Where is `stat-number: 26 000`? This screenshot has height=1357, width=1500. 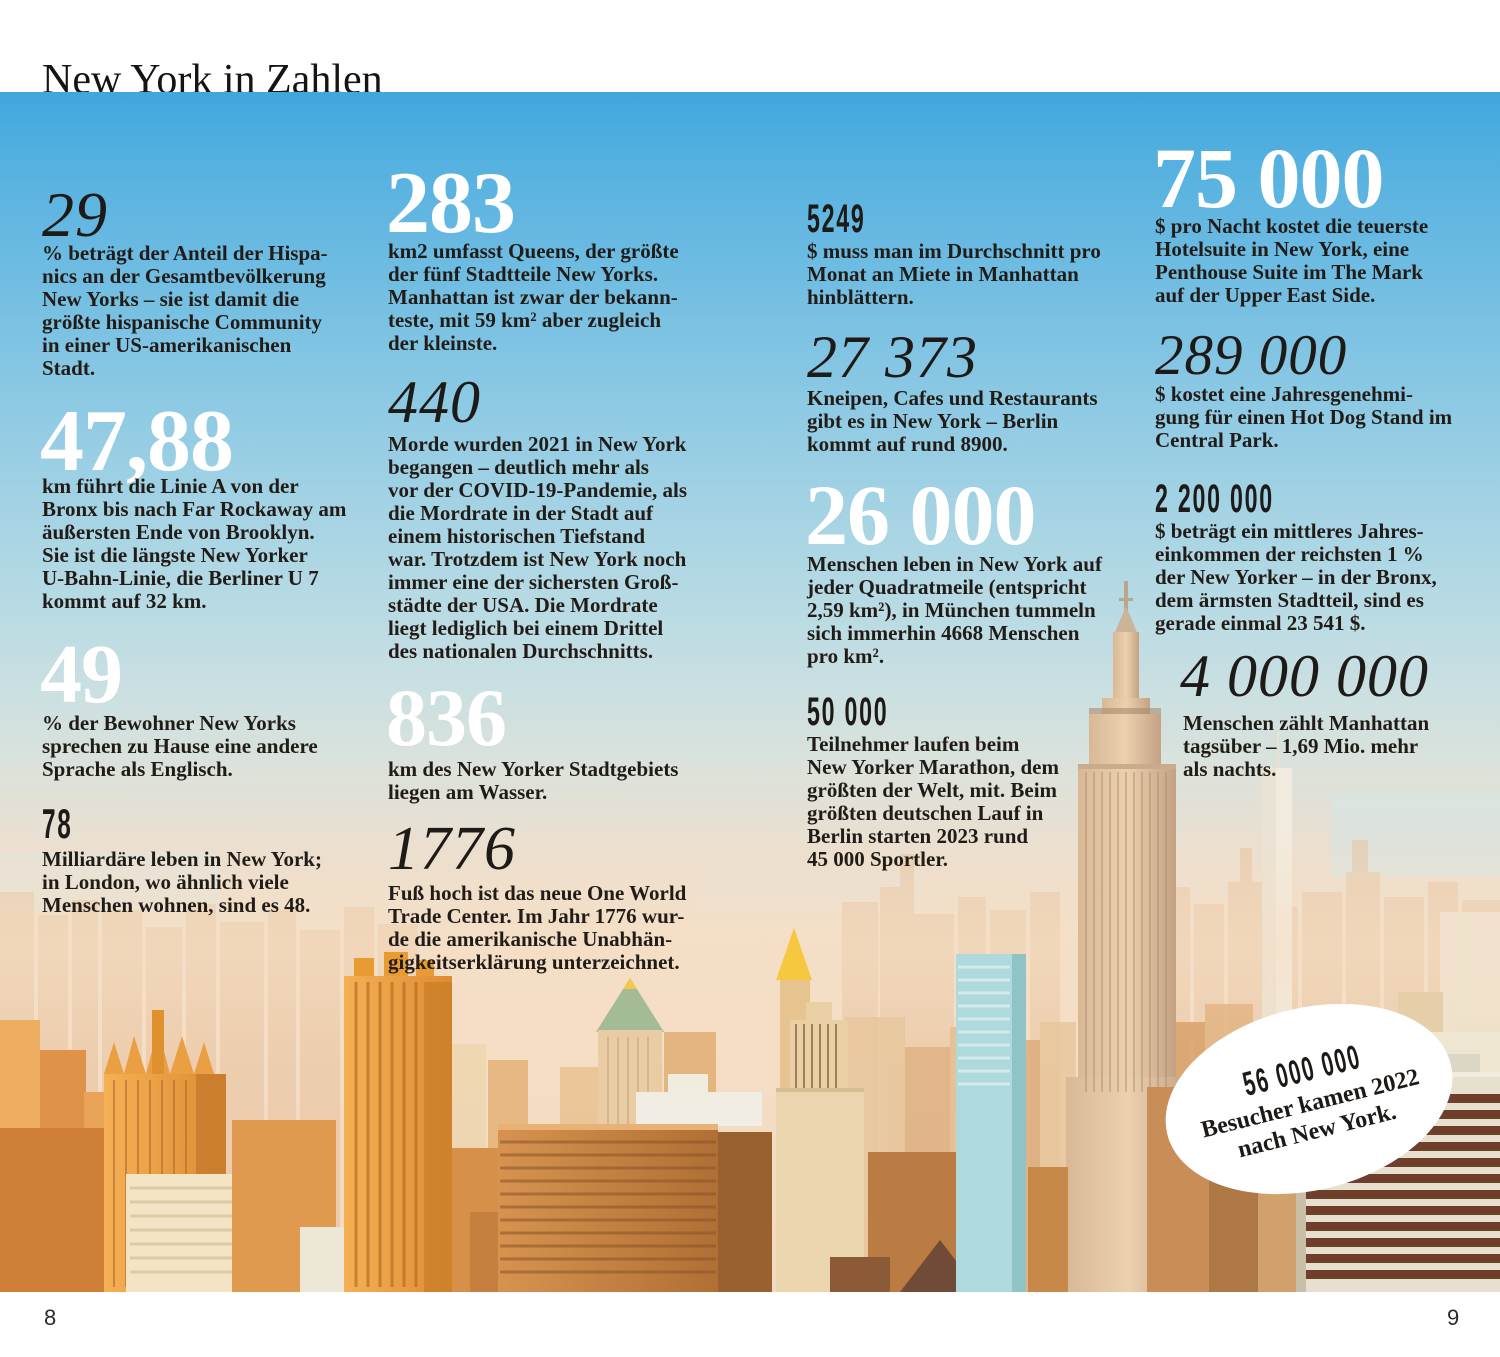 stat-number: 26 000 is located at coordinates (920, 515).